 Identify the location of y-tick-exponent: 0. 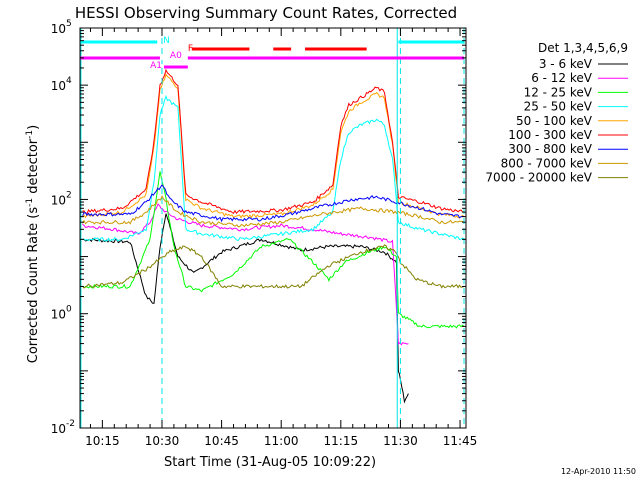
(69, 310).